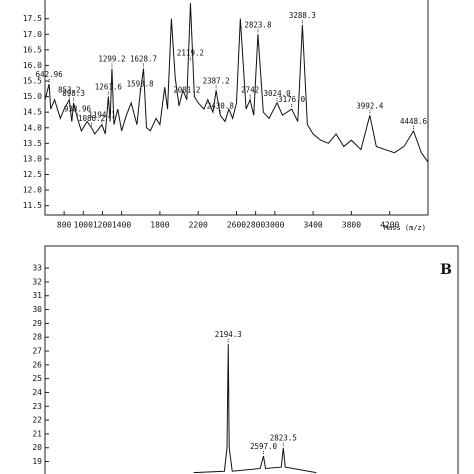 The height and width of the screenshot is (474, 474). What do you see at coordinates (78, 108) in the screenshot?
I see `peak-label: 938.96` at bounding box center [78, 108].